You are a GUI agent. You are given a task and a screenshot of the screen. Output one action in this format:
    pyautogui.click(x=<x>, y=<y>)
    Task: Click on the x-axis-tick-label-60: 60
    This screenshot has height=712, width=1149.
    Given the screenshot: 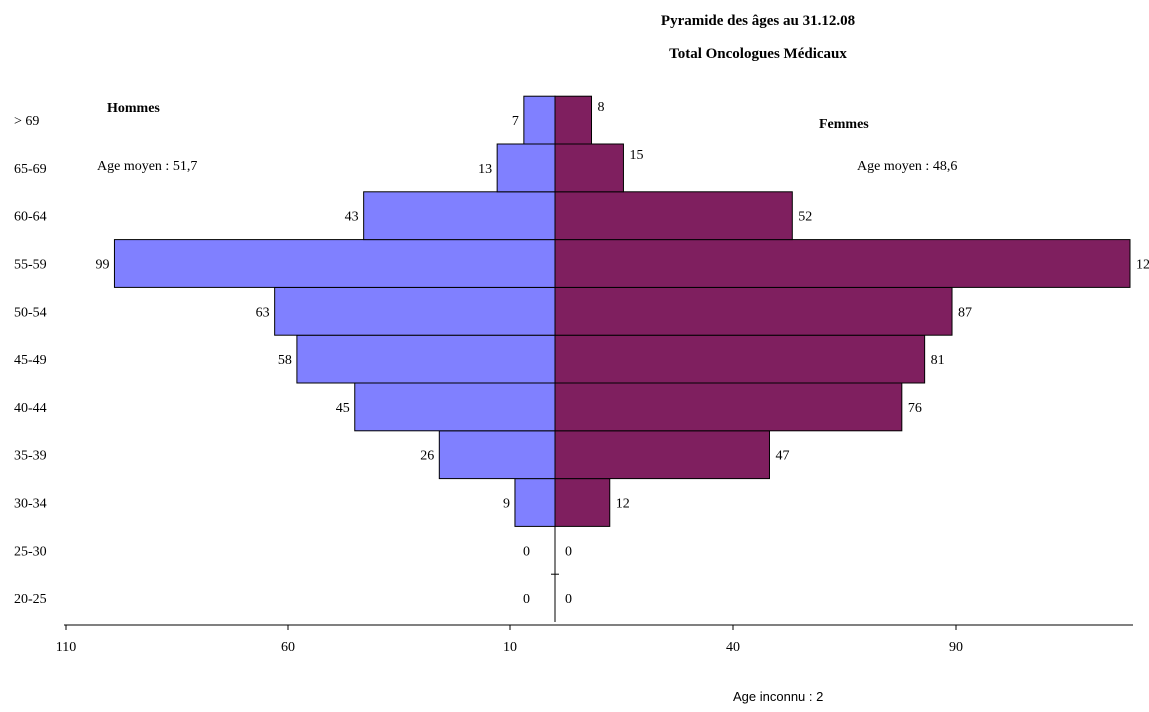 What is the action you would take?
    pyautogui.click(x=288, y=647)
    